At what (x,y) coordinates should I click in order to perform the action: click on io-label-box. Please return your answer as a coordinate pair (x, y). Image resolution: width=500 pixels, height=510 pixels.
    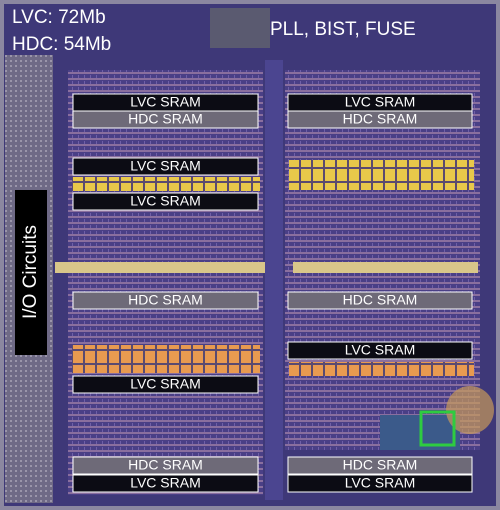
    Looking at the image, I should click on (31, 272).